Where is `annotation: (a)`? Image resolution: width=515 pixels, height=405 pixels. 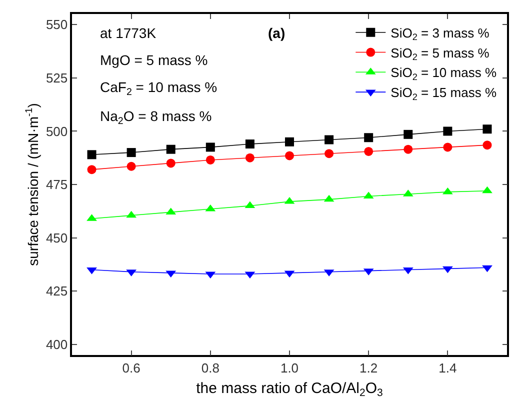 annotation: (a) is located at coordinates (277, 33).